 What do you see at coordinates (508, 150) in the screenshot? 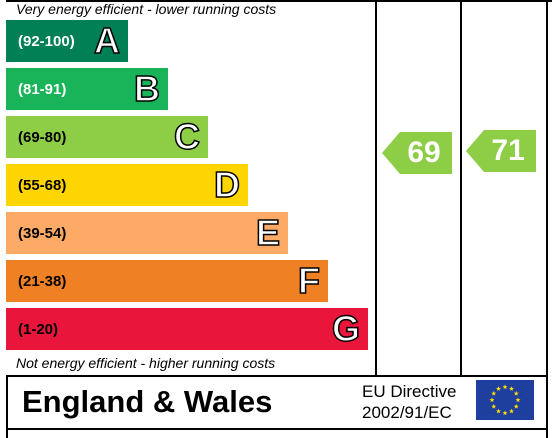
I see `potential-rating-value: 71` at bounding box center [508, 150].